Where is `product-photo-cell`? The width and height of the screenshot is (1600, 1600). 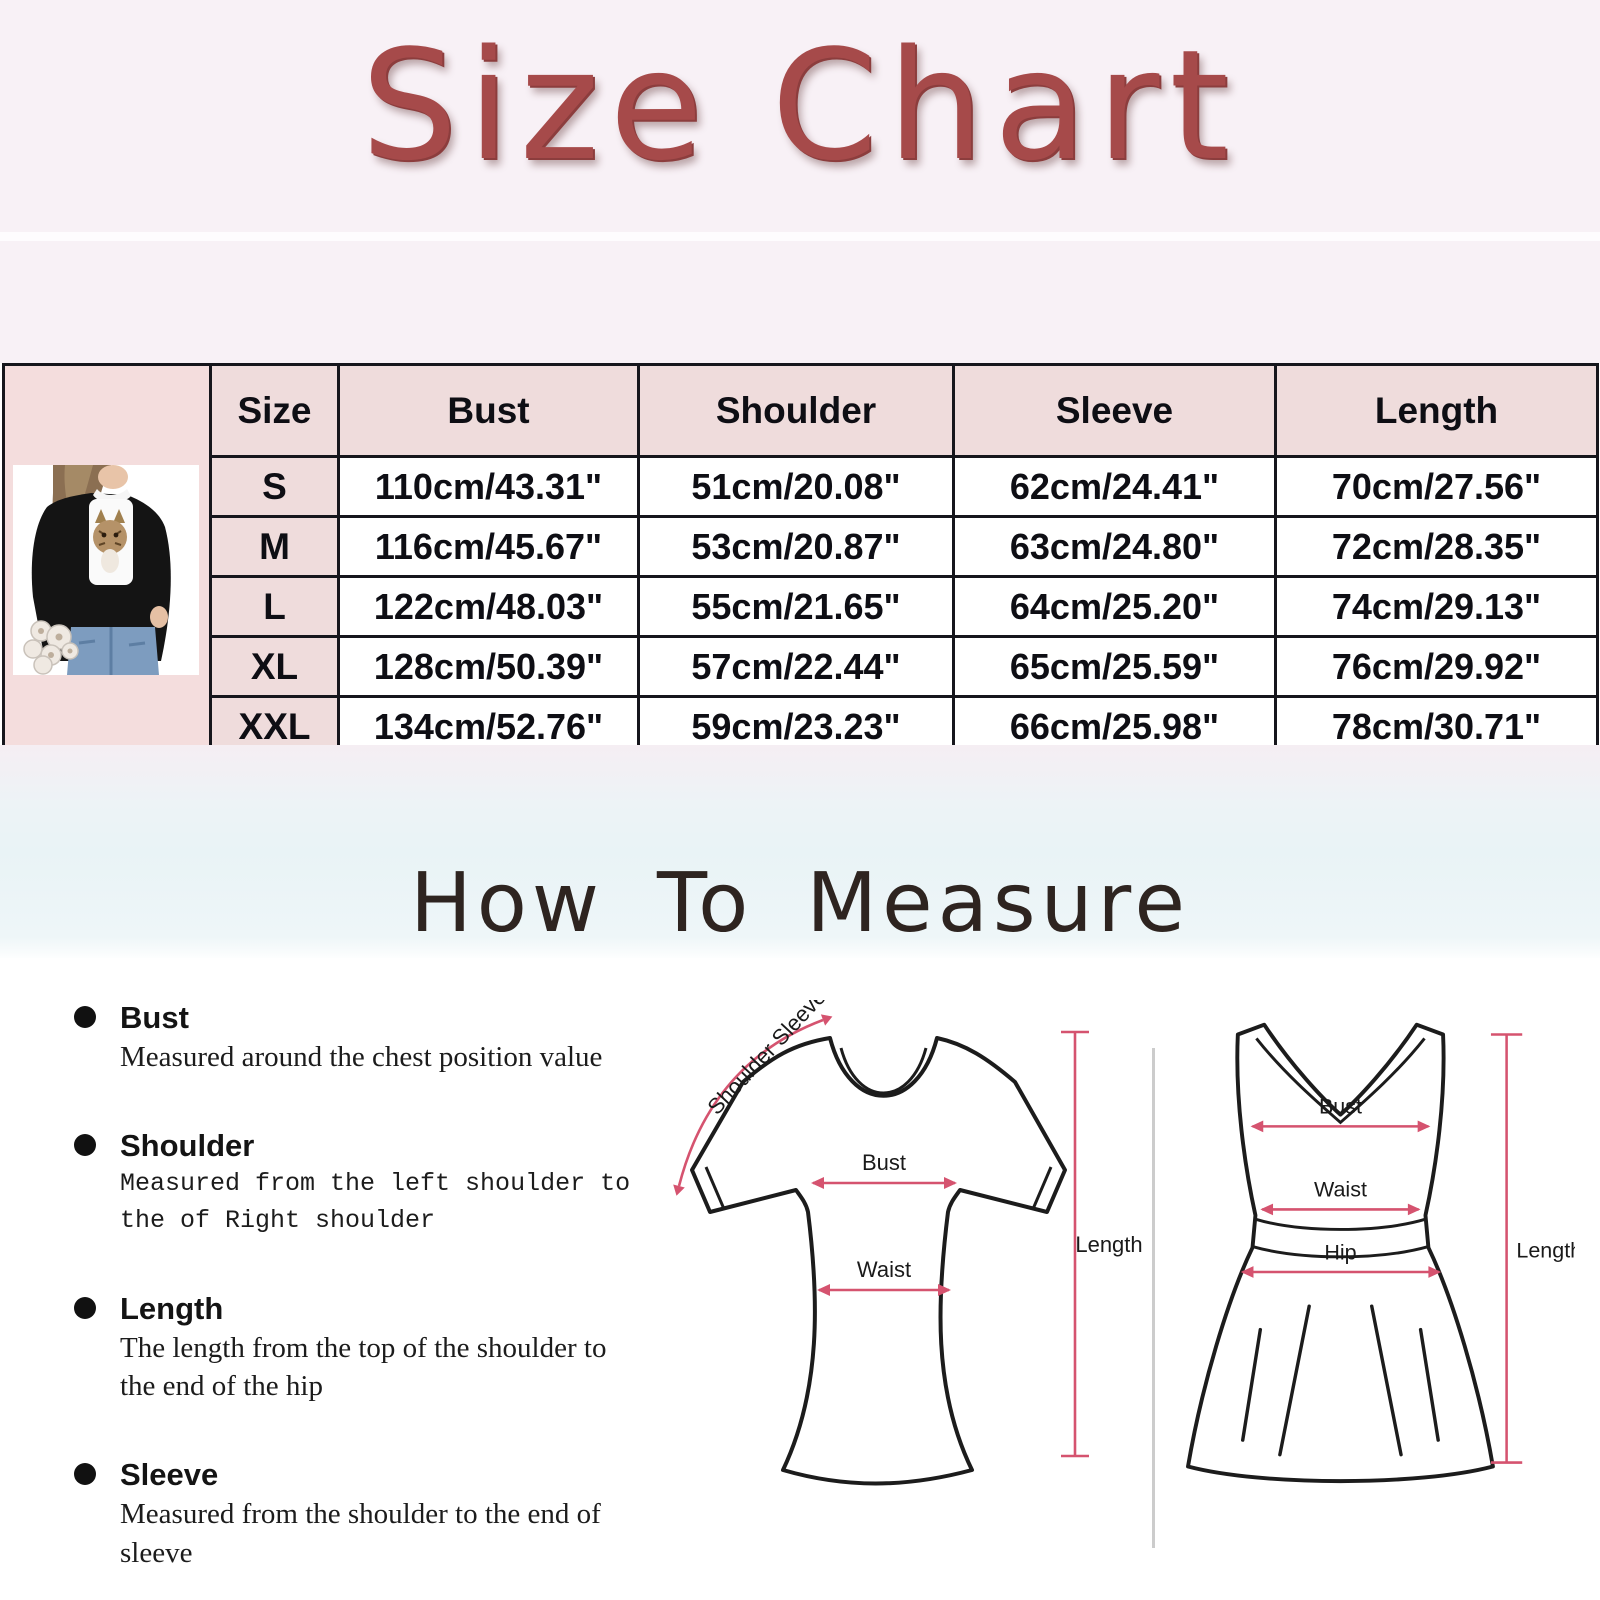
product-photo-cell is located at coordinates (107, 560).